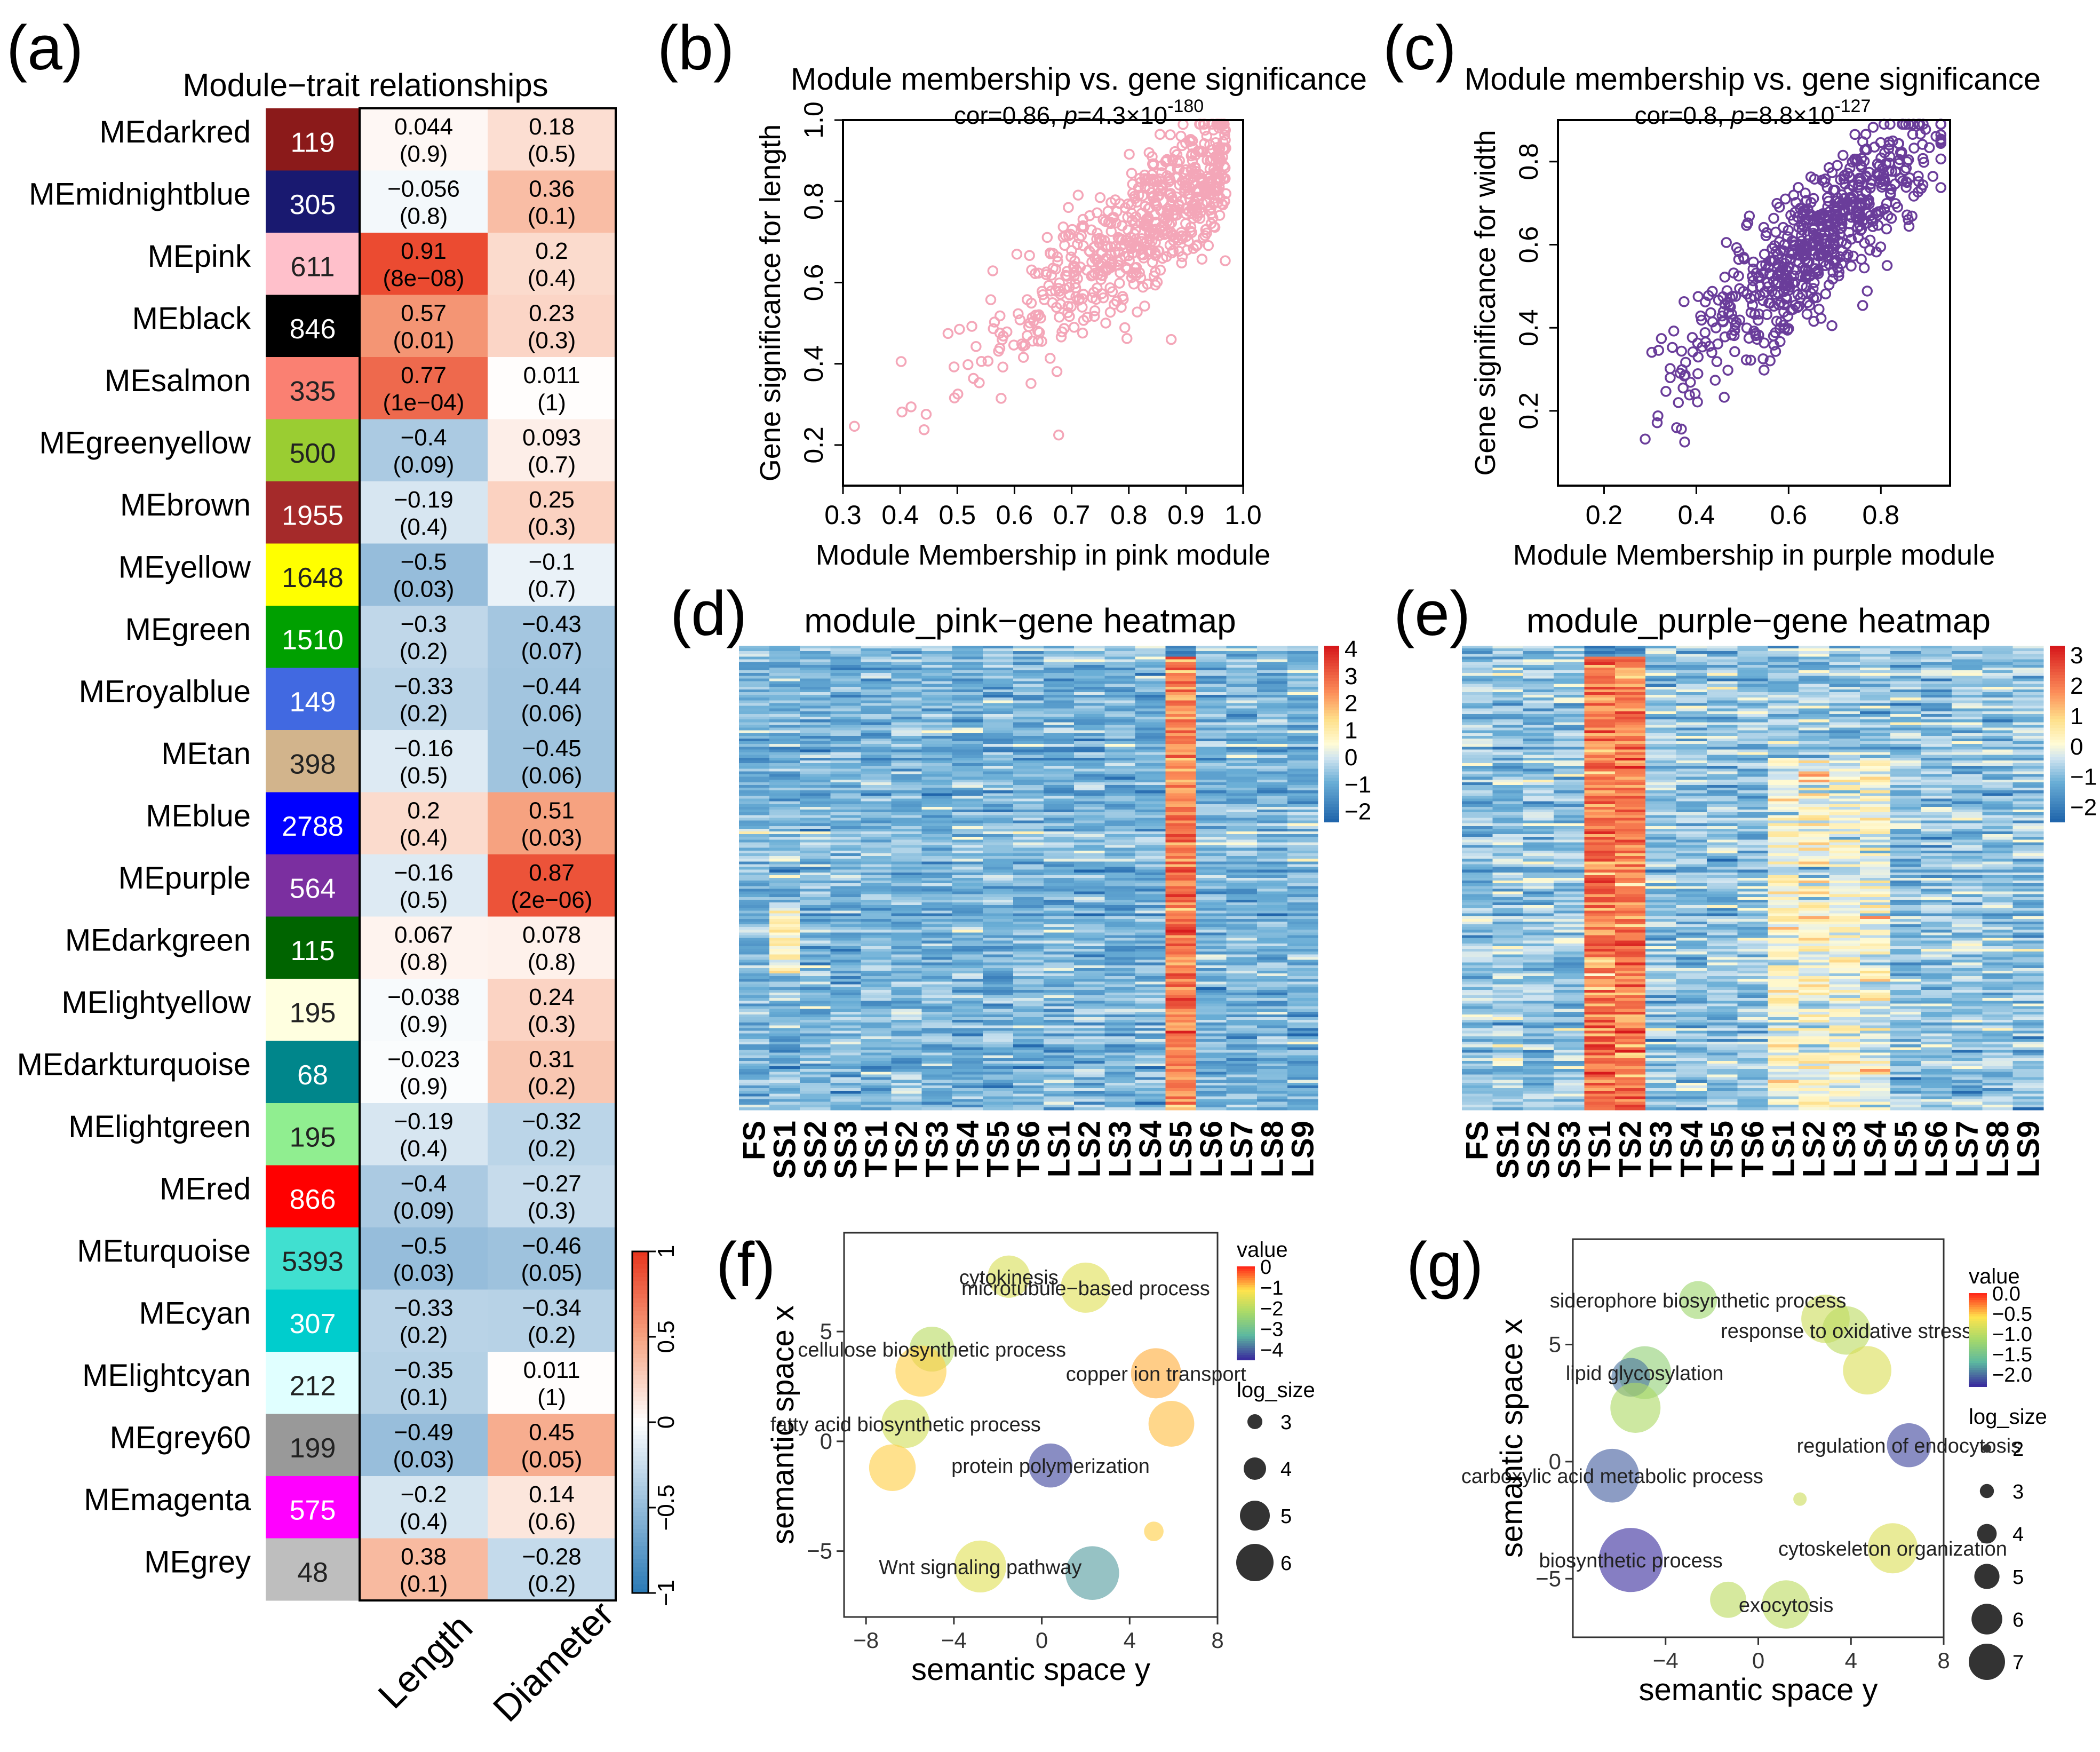 The height and width of the screenshot is (1752, 2100). What do you see at coordinates (553, 1661) in the screenshot?
I see `trait-column-label: Diameter` at bounding box center [553, 1661].